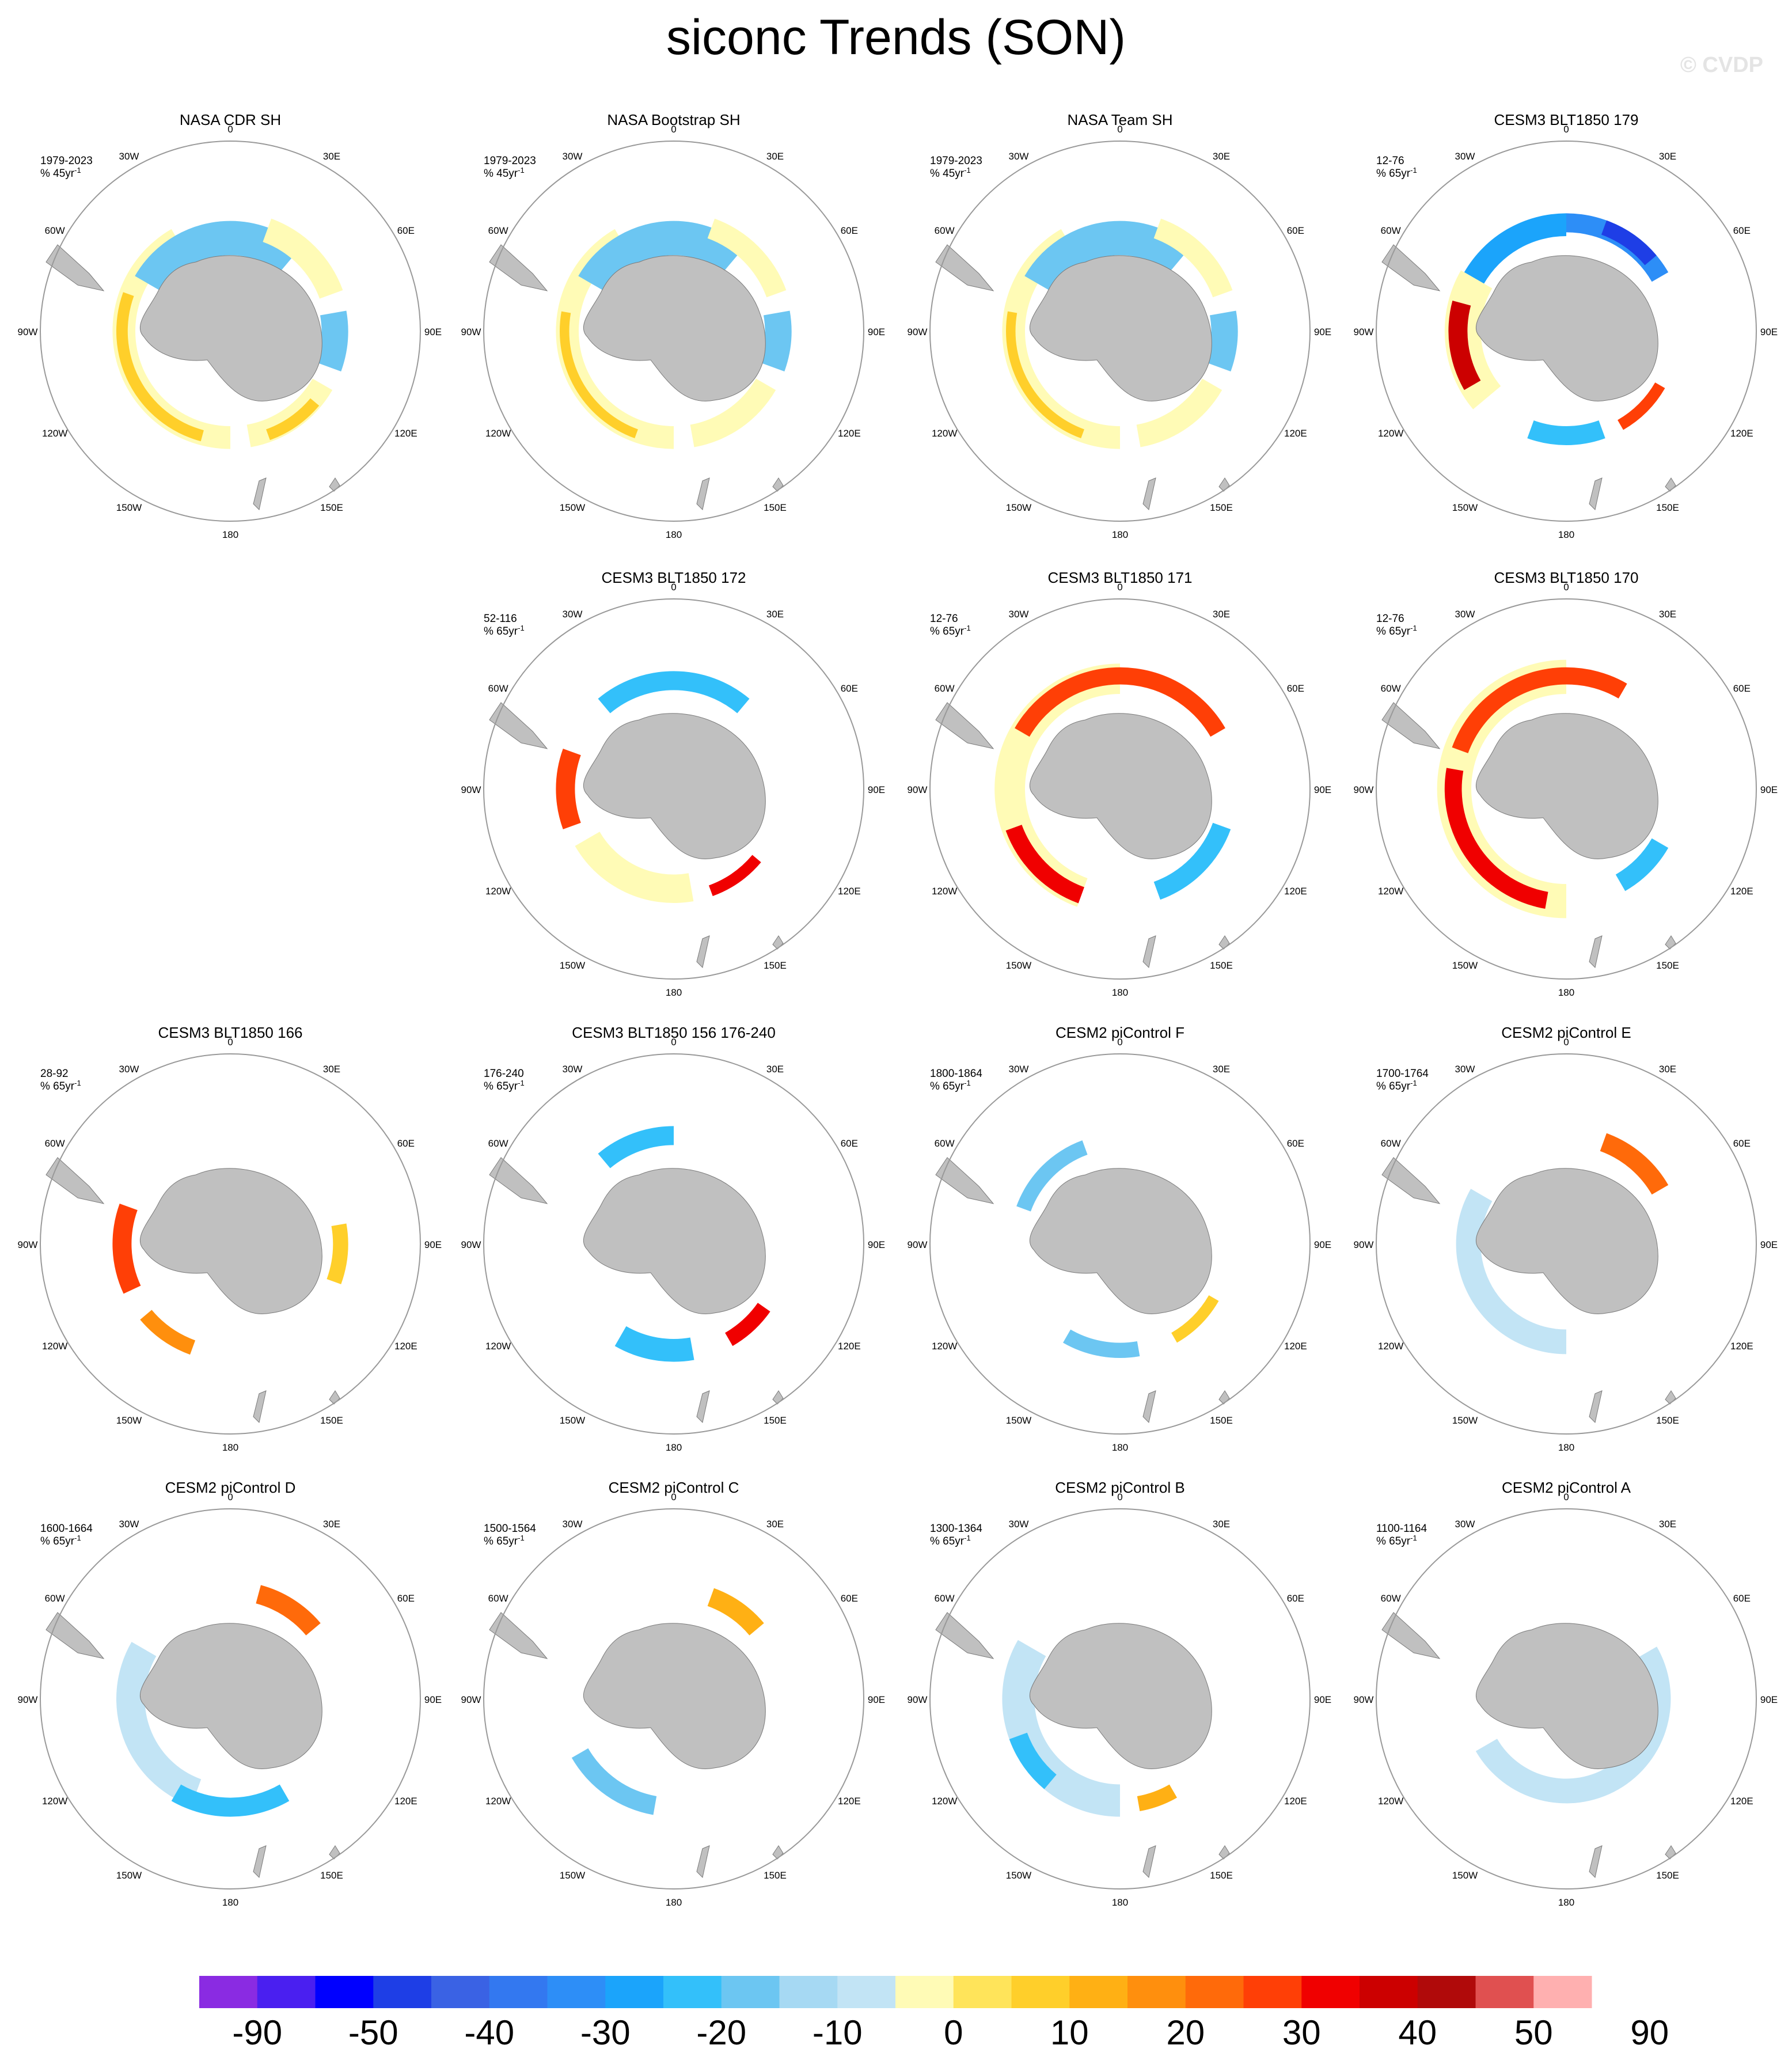 This screenshot has height=2064, width=1792. I want to click on colorbar-label: 30, so click(1302, 2032).